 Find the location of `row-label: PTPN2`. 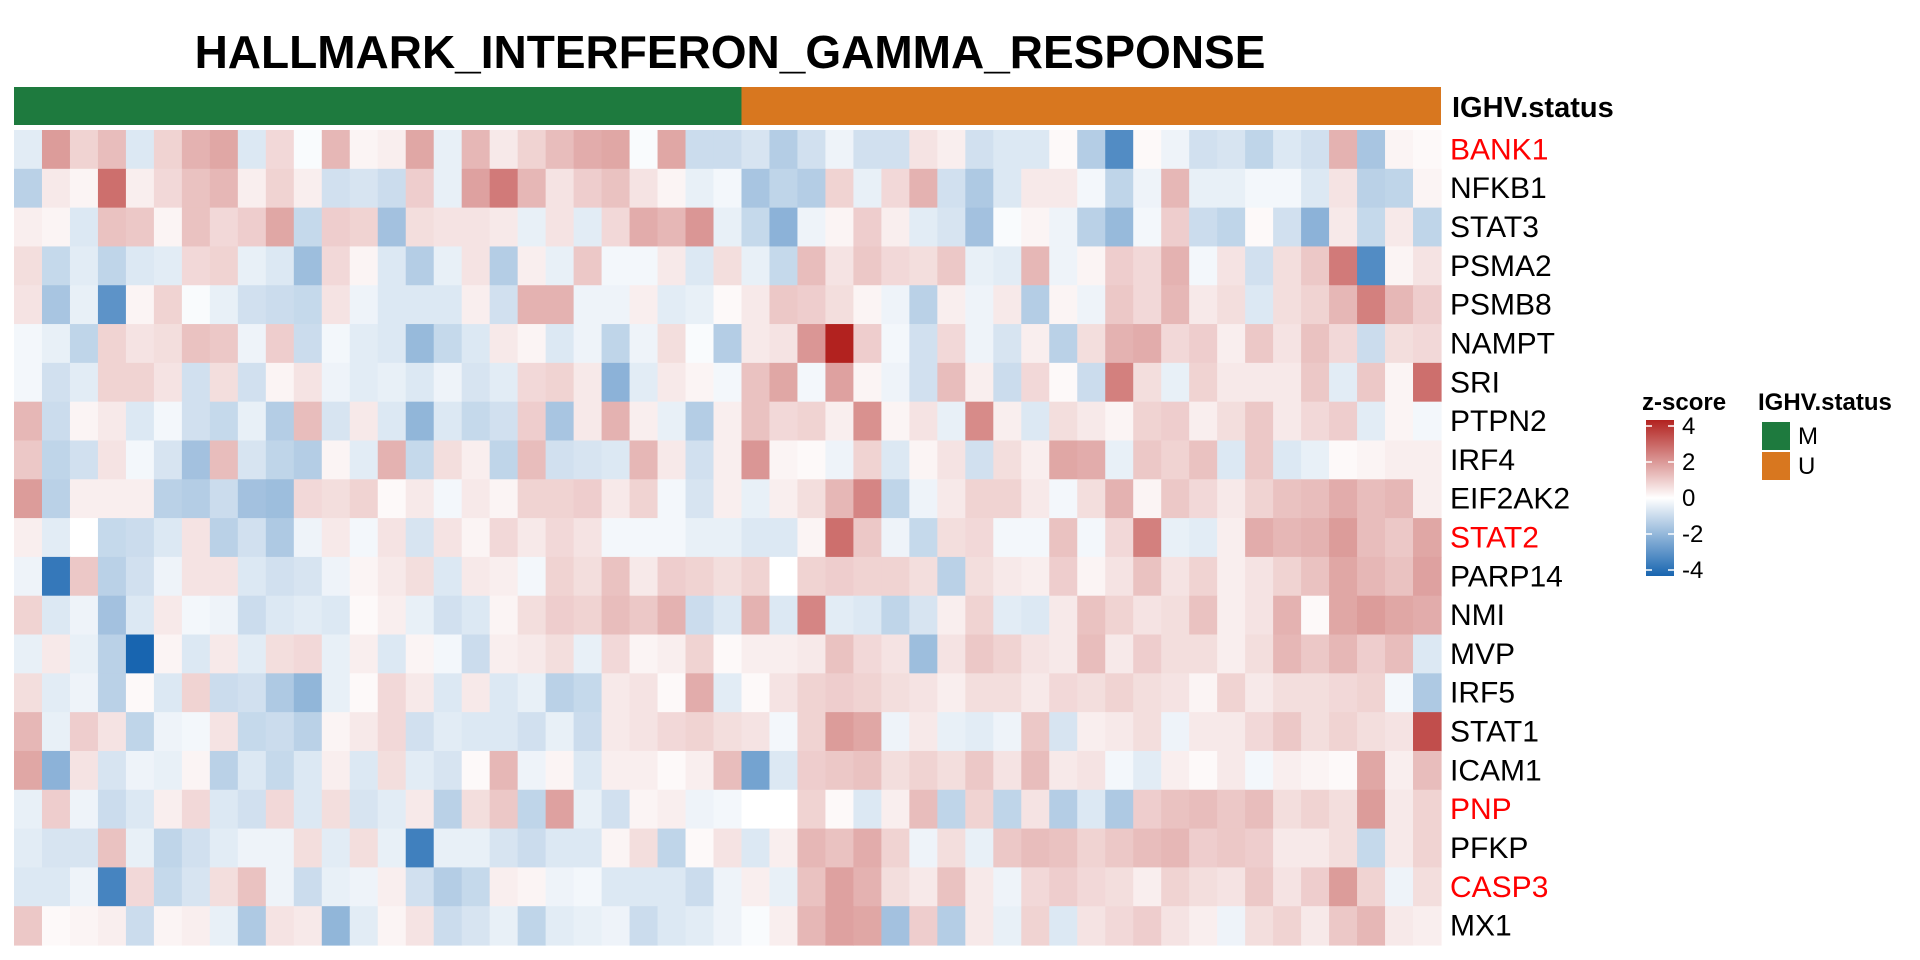

row-label: PTPN2 is located at coordinates (1498, 421).